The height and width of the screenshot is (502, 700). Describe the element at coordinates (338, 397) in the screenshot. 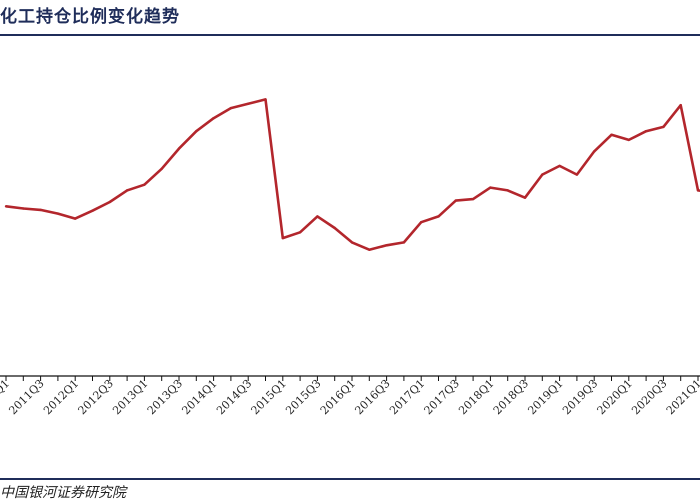

I see `x-tick-label: 2016Q1` at that location.